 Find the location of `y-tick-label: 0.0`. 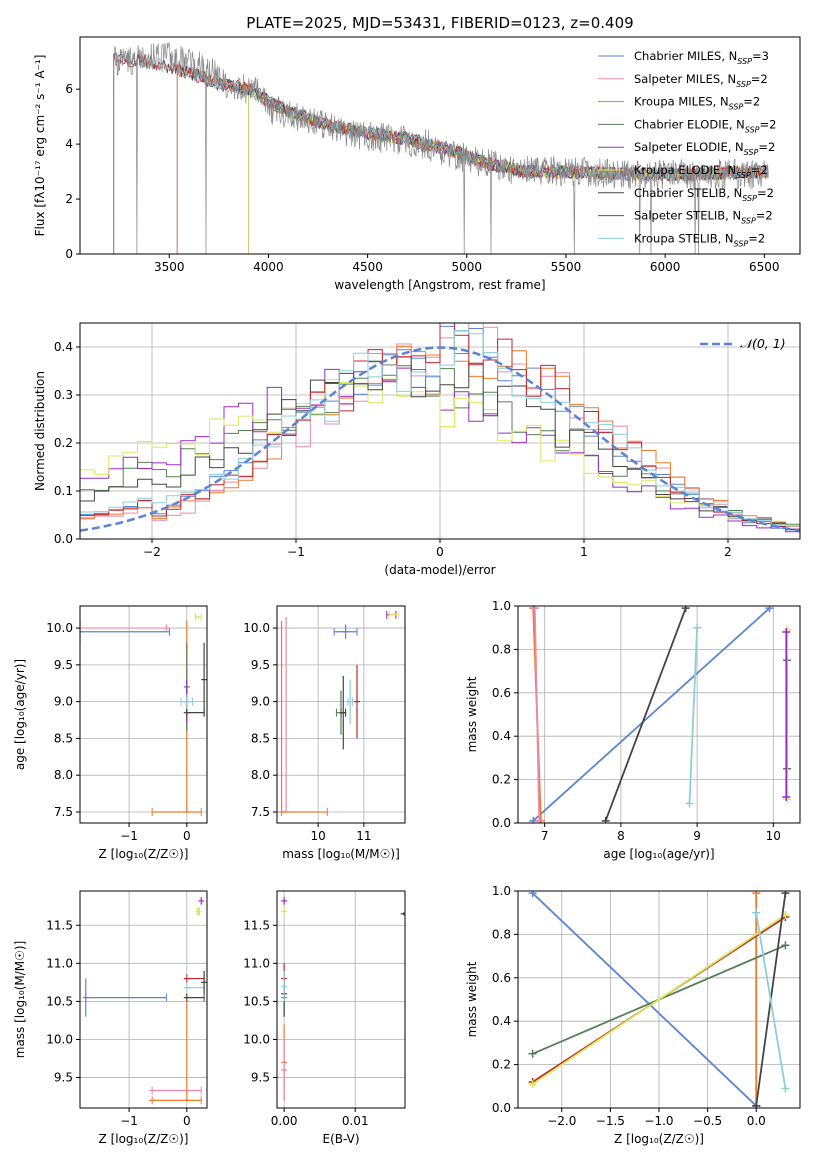

y-tick-label: 0.0 is located at coordinates (501, 823).